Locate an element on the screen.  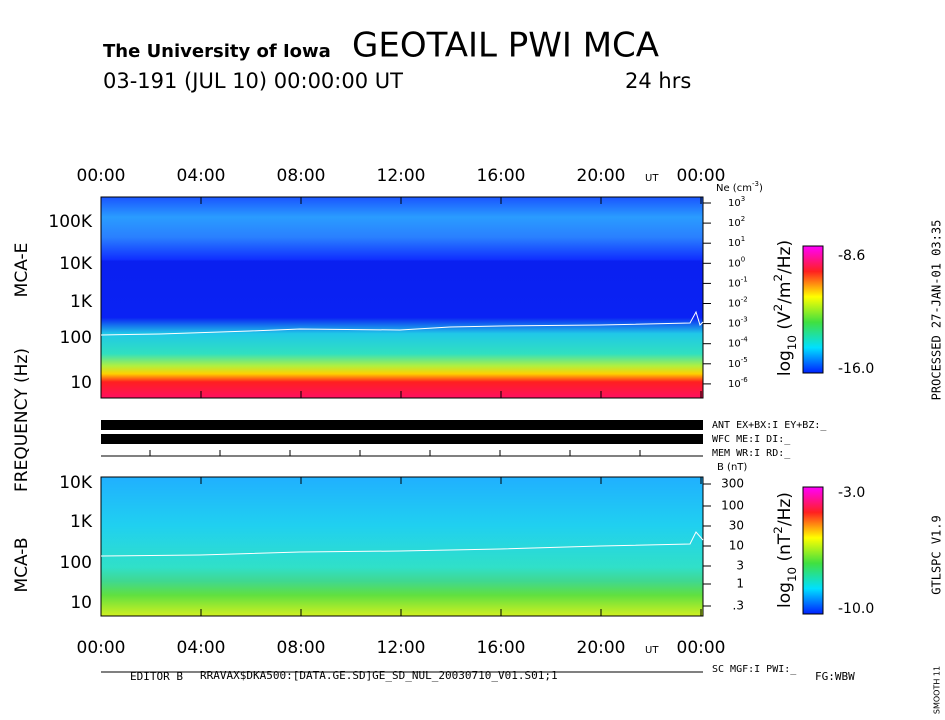
ne-label: 102 is located at coordinates (736, 222).